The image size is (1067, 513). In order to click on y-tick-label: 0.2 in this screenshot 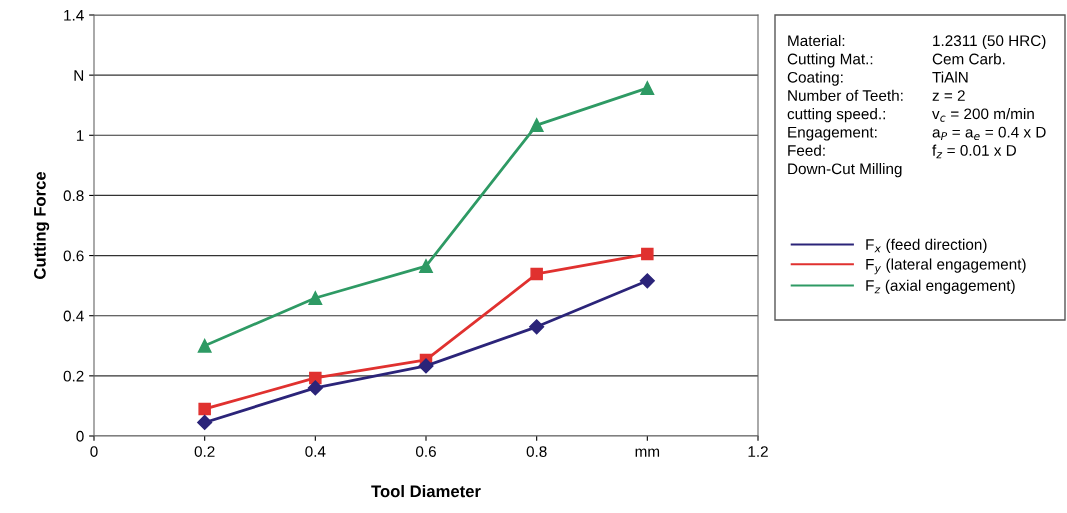, I will do `click(73, 376)`.